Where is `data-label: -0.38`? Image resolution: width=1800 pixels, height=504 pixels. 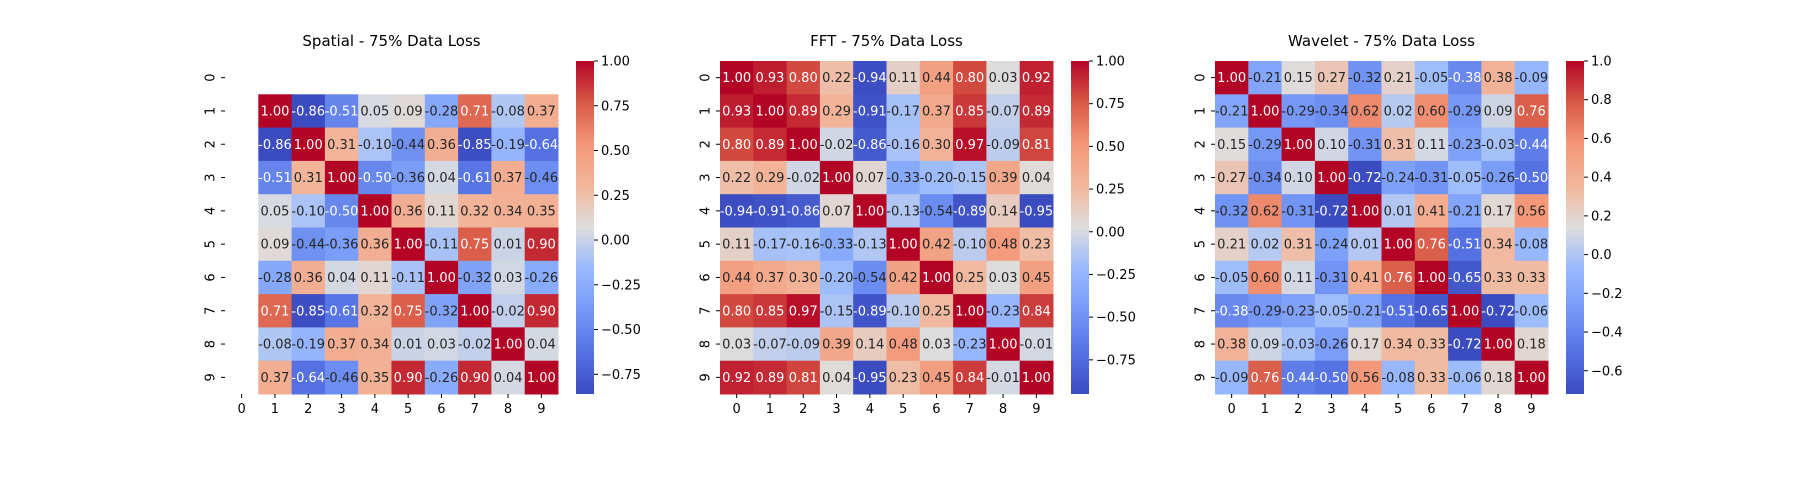 data-label: -0.38 is located at coordinates (1465, 78).